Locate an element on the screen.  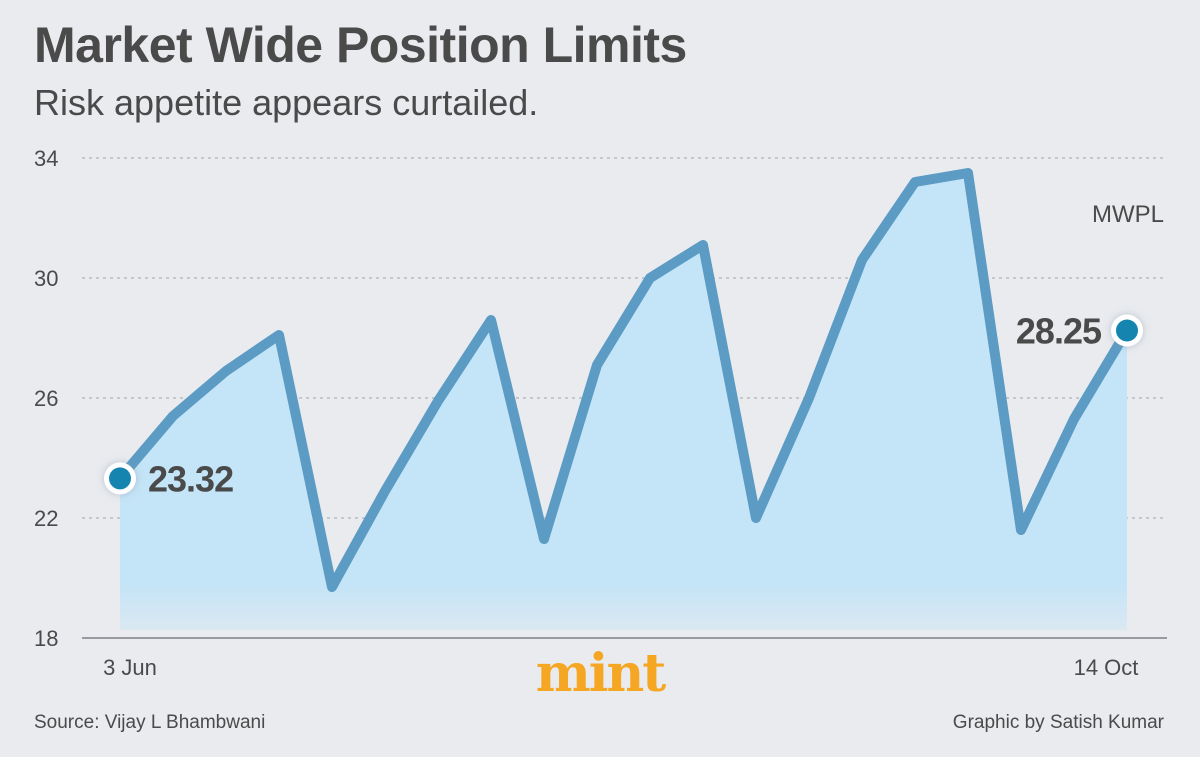
y-tick-label: 26 is located at coordinates (46, 398).